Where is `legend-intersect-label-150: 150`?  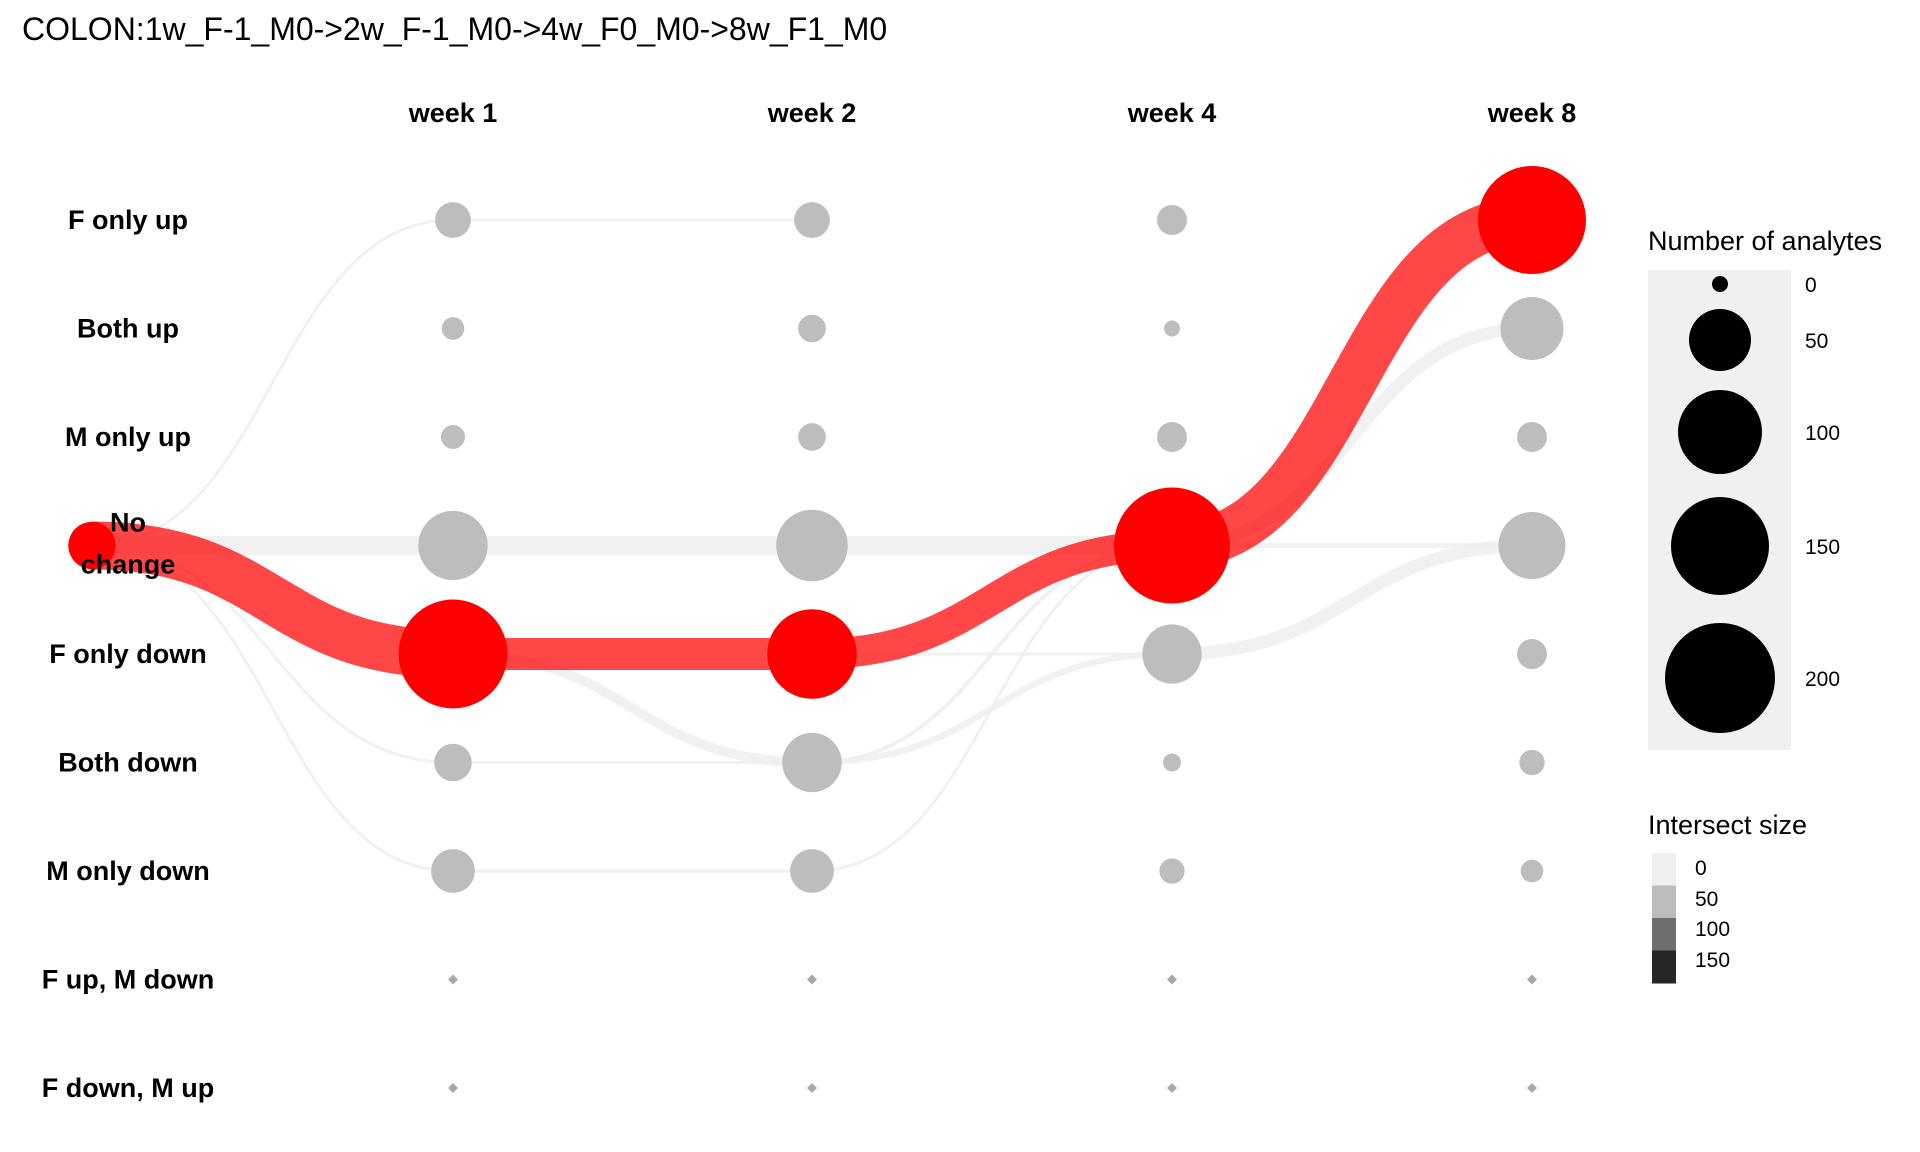 legend-intersect-label-150: 150 is located at coordinates (1712, 960).